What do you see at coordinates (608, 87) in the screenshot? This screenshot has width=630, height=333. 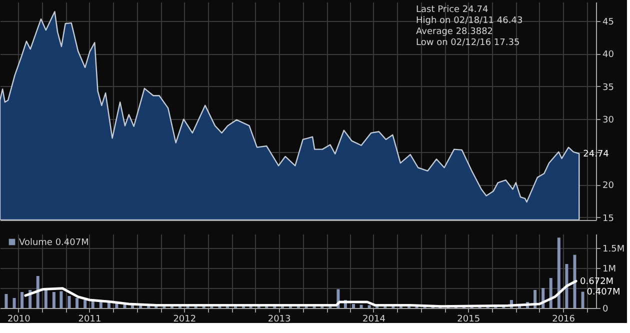 I see `y-tick-label: 35` at bounding box center [608, 87].